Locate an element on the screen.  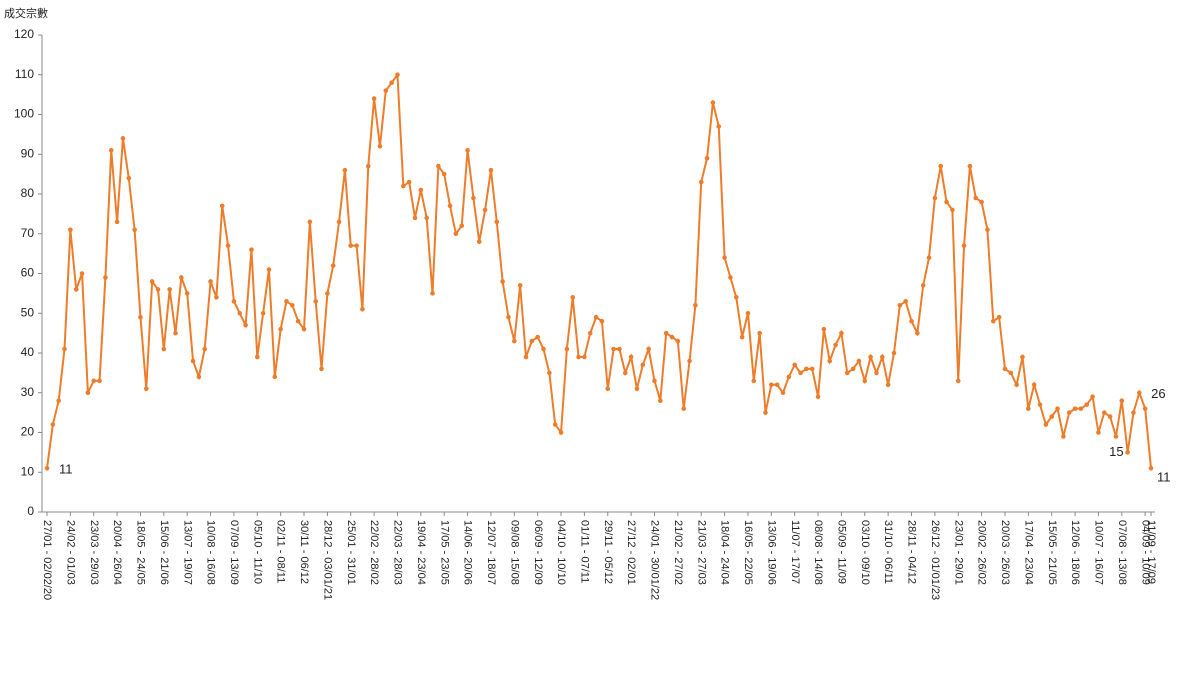
x-tick-label: 01/11 - 07/11 is located at coordinates (584, 551).